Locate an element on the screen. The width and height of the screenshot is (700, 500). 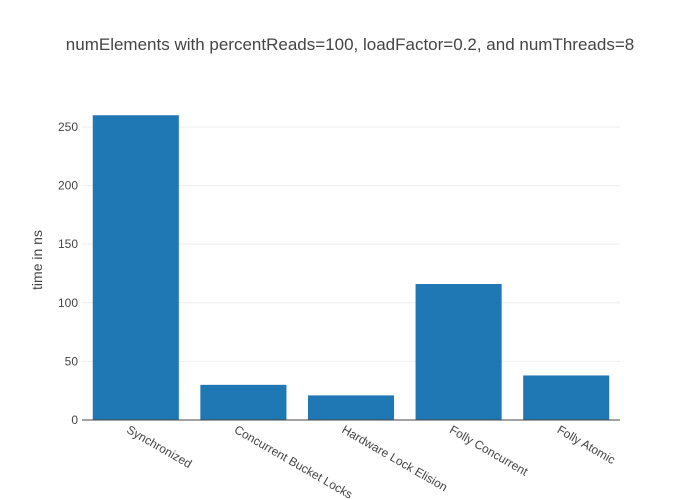
y-tick-label: 0 is located at coordinates (74, 420).